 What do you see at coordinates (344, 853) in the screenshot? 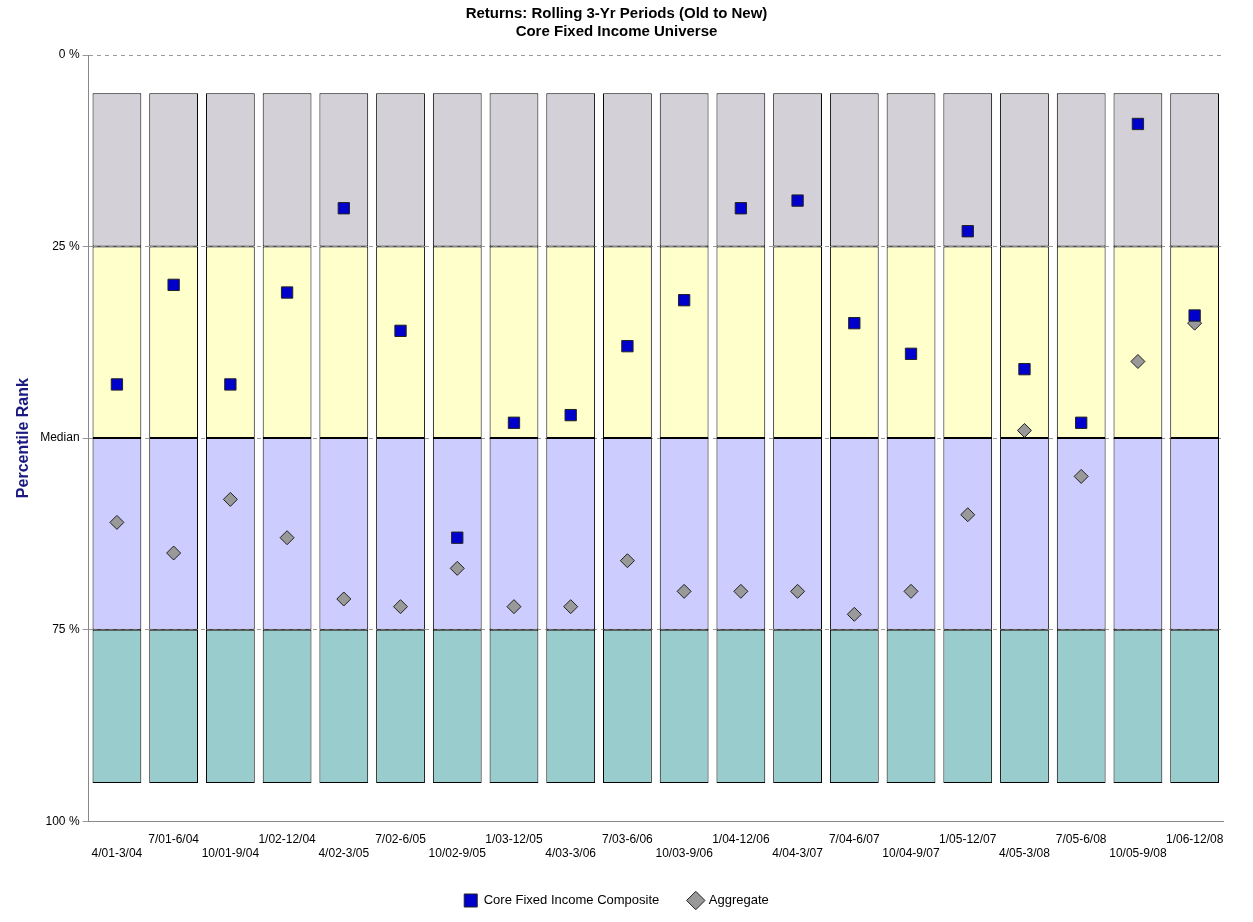
I see `x-tick-label: 4/02-3/05` at bounding box center [344, 853].